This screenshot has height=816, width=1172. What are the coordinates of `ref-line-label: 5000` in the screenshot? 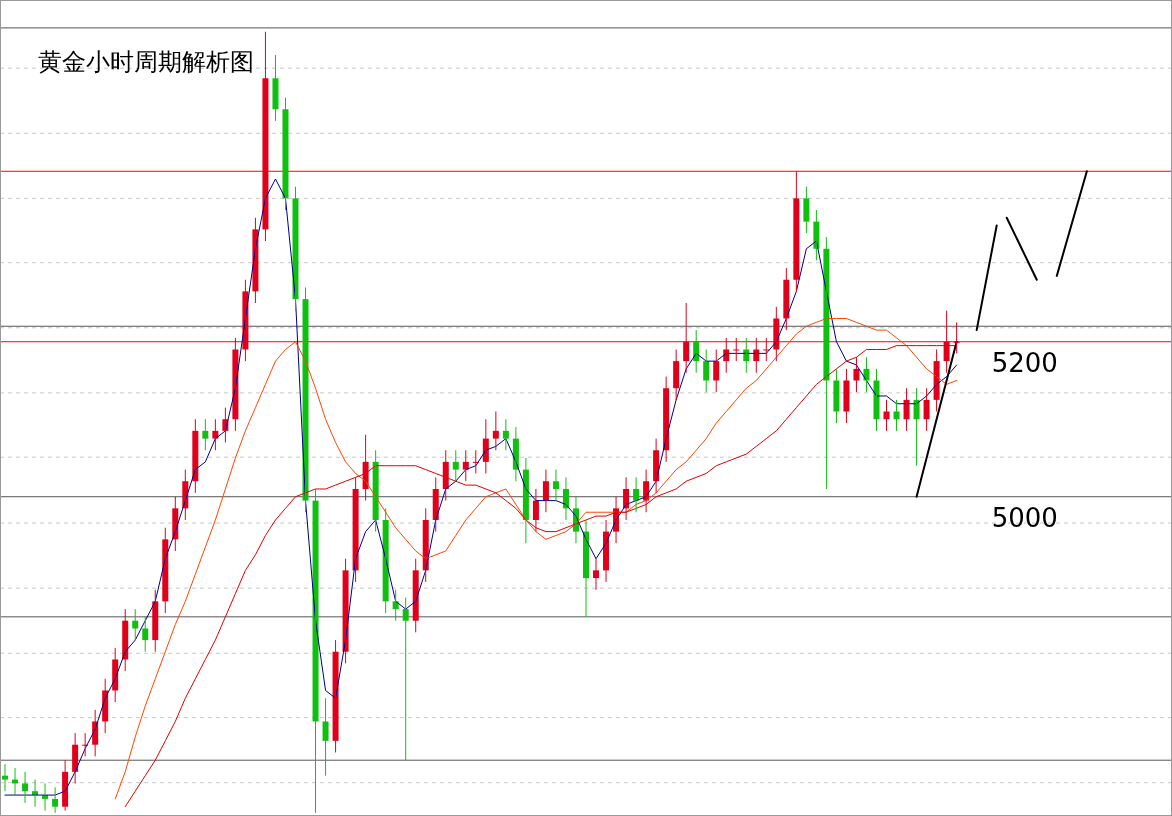 It's located at (1024, 517).